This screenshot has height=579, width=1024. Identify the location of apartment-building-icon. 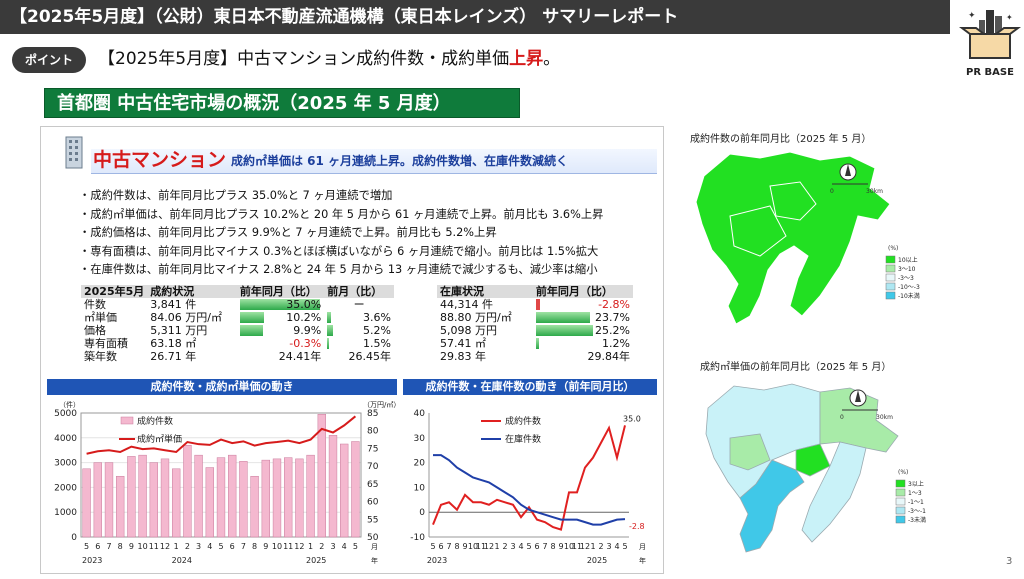
(74, 152).